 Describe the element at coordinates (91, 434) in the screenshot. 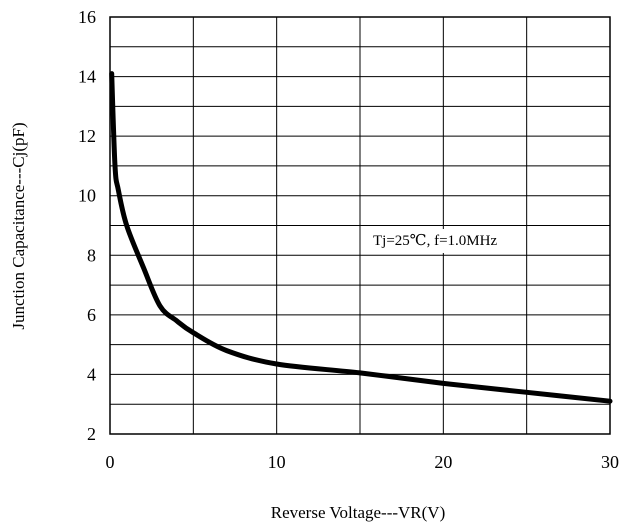

I see `y-tick-label: 2` at that location.